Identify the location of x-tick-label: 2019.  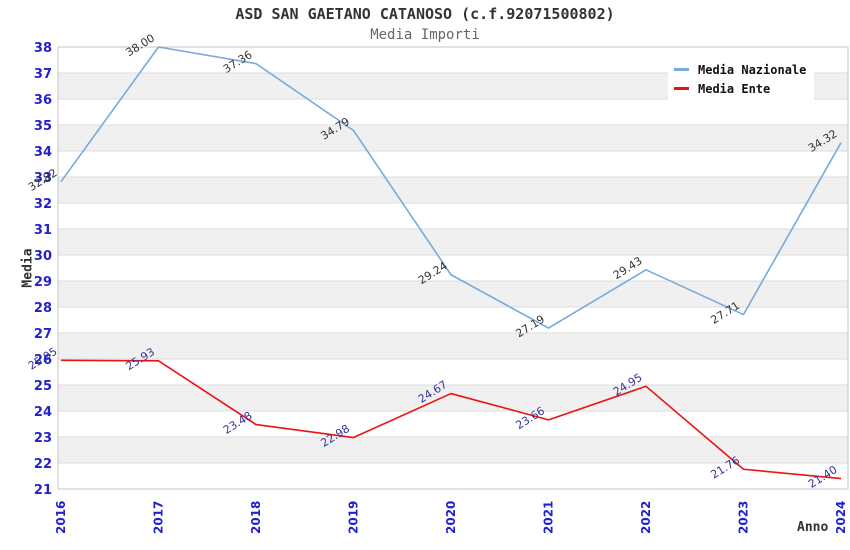
(354, 517).